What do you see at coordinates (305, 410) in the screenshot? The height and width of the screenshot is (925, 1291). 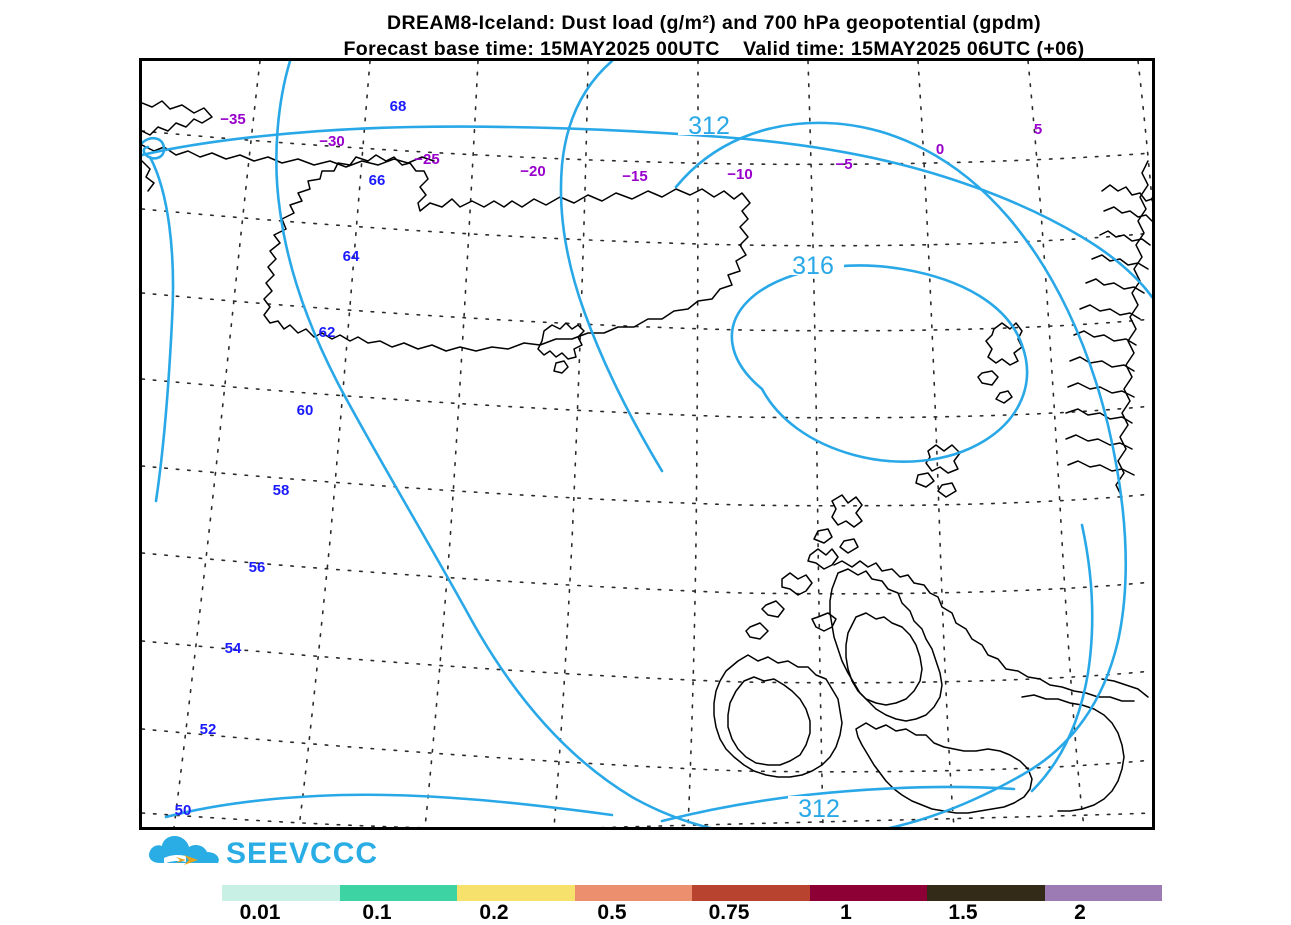 I see `lat-label-60: 60` at bounding box center [305, 410].